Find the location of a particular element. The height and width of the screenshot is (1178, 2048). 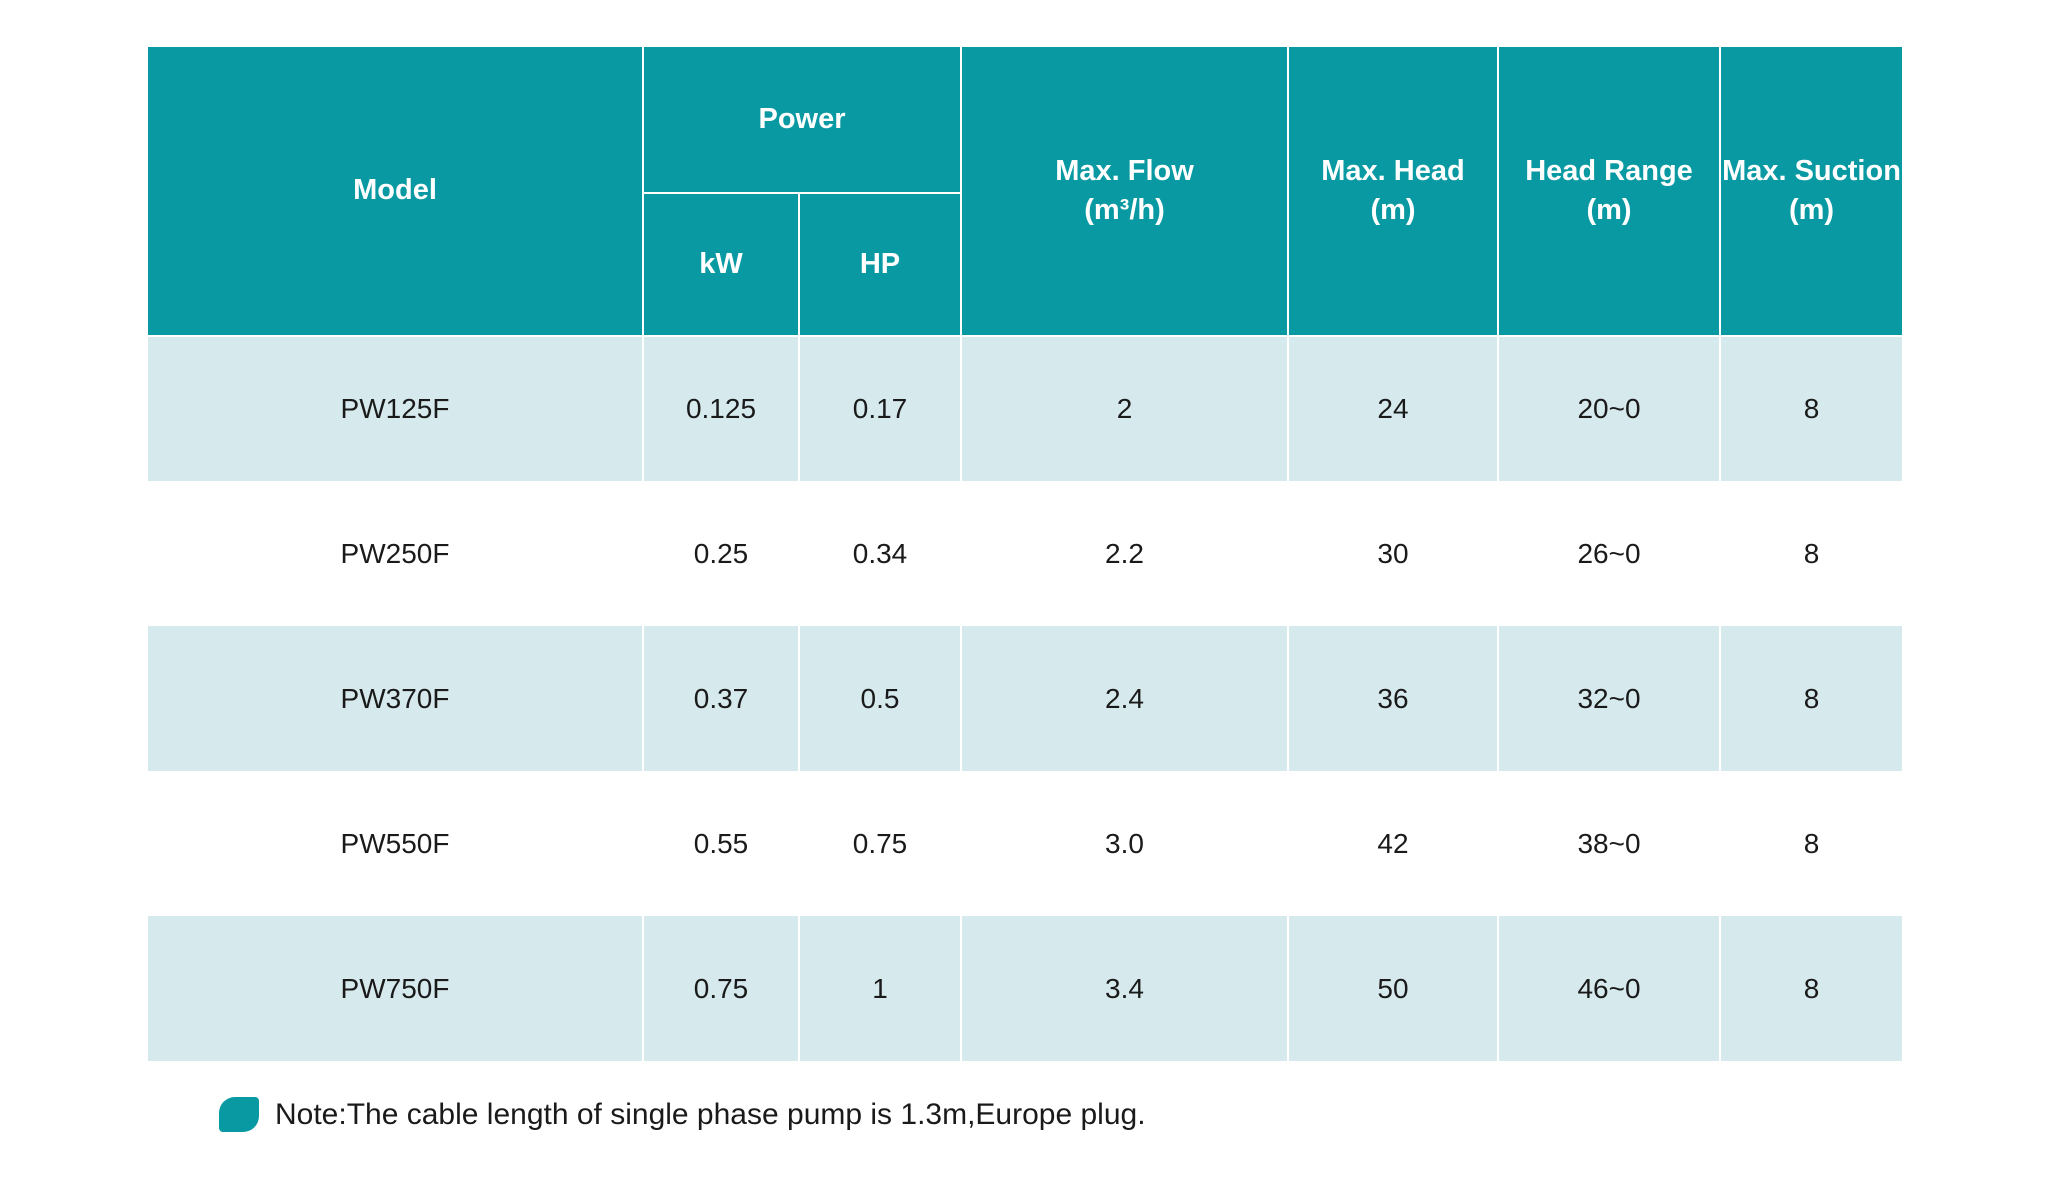

col-header-hp: HP is located at coordinates (880, 264).